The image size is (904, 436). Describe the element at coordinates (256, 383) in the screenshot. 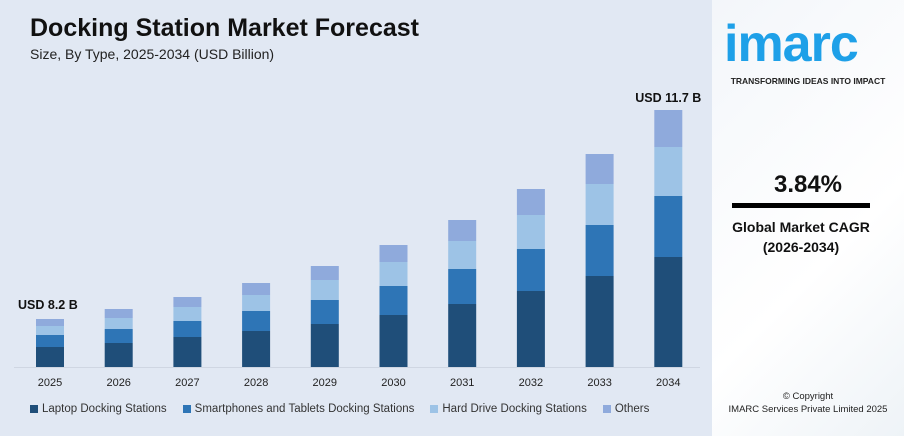

I see `x-tick-label: 2028` at that location.